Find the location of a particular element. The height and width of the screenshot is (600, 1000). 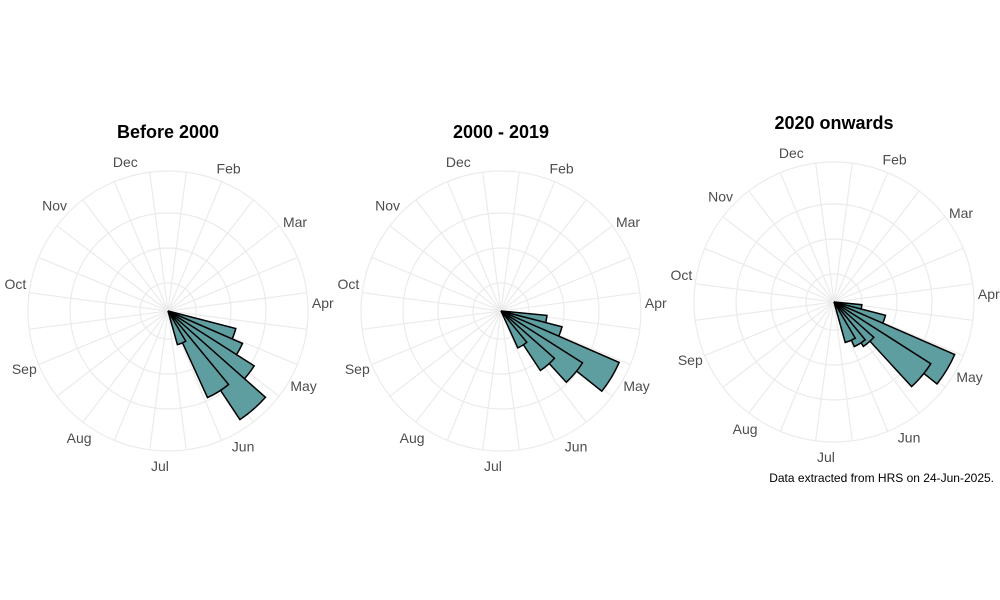

polar-grid is located at coordinates (501, 311).